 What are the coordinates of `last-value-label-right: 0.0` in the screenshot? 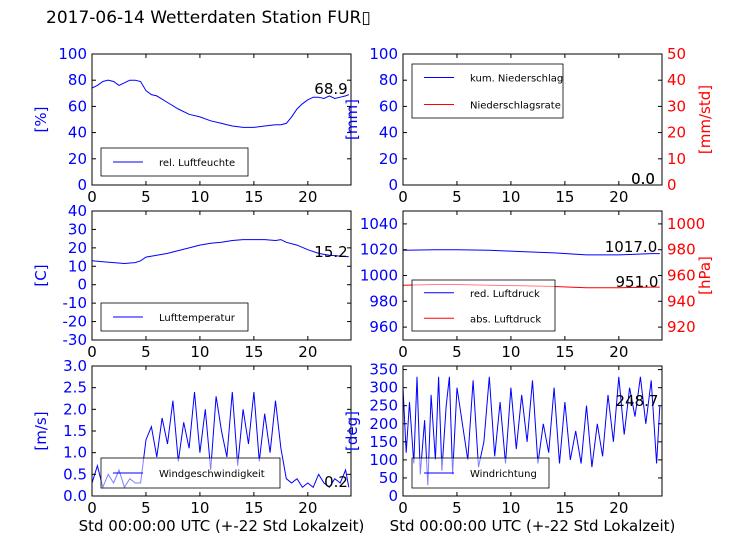 It's located at (643, 179).